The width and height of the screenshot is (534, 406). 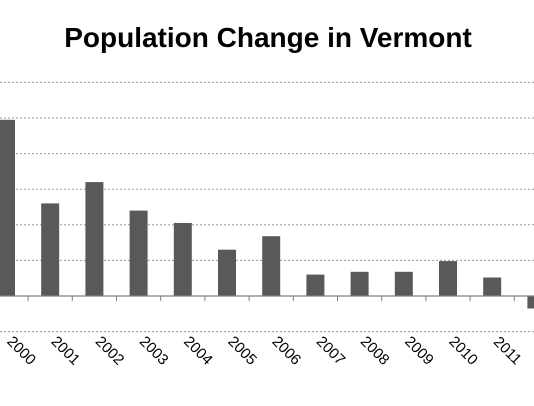 I want to click on bar-2011, so click(x=492, y=287).